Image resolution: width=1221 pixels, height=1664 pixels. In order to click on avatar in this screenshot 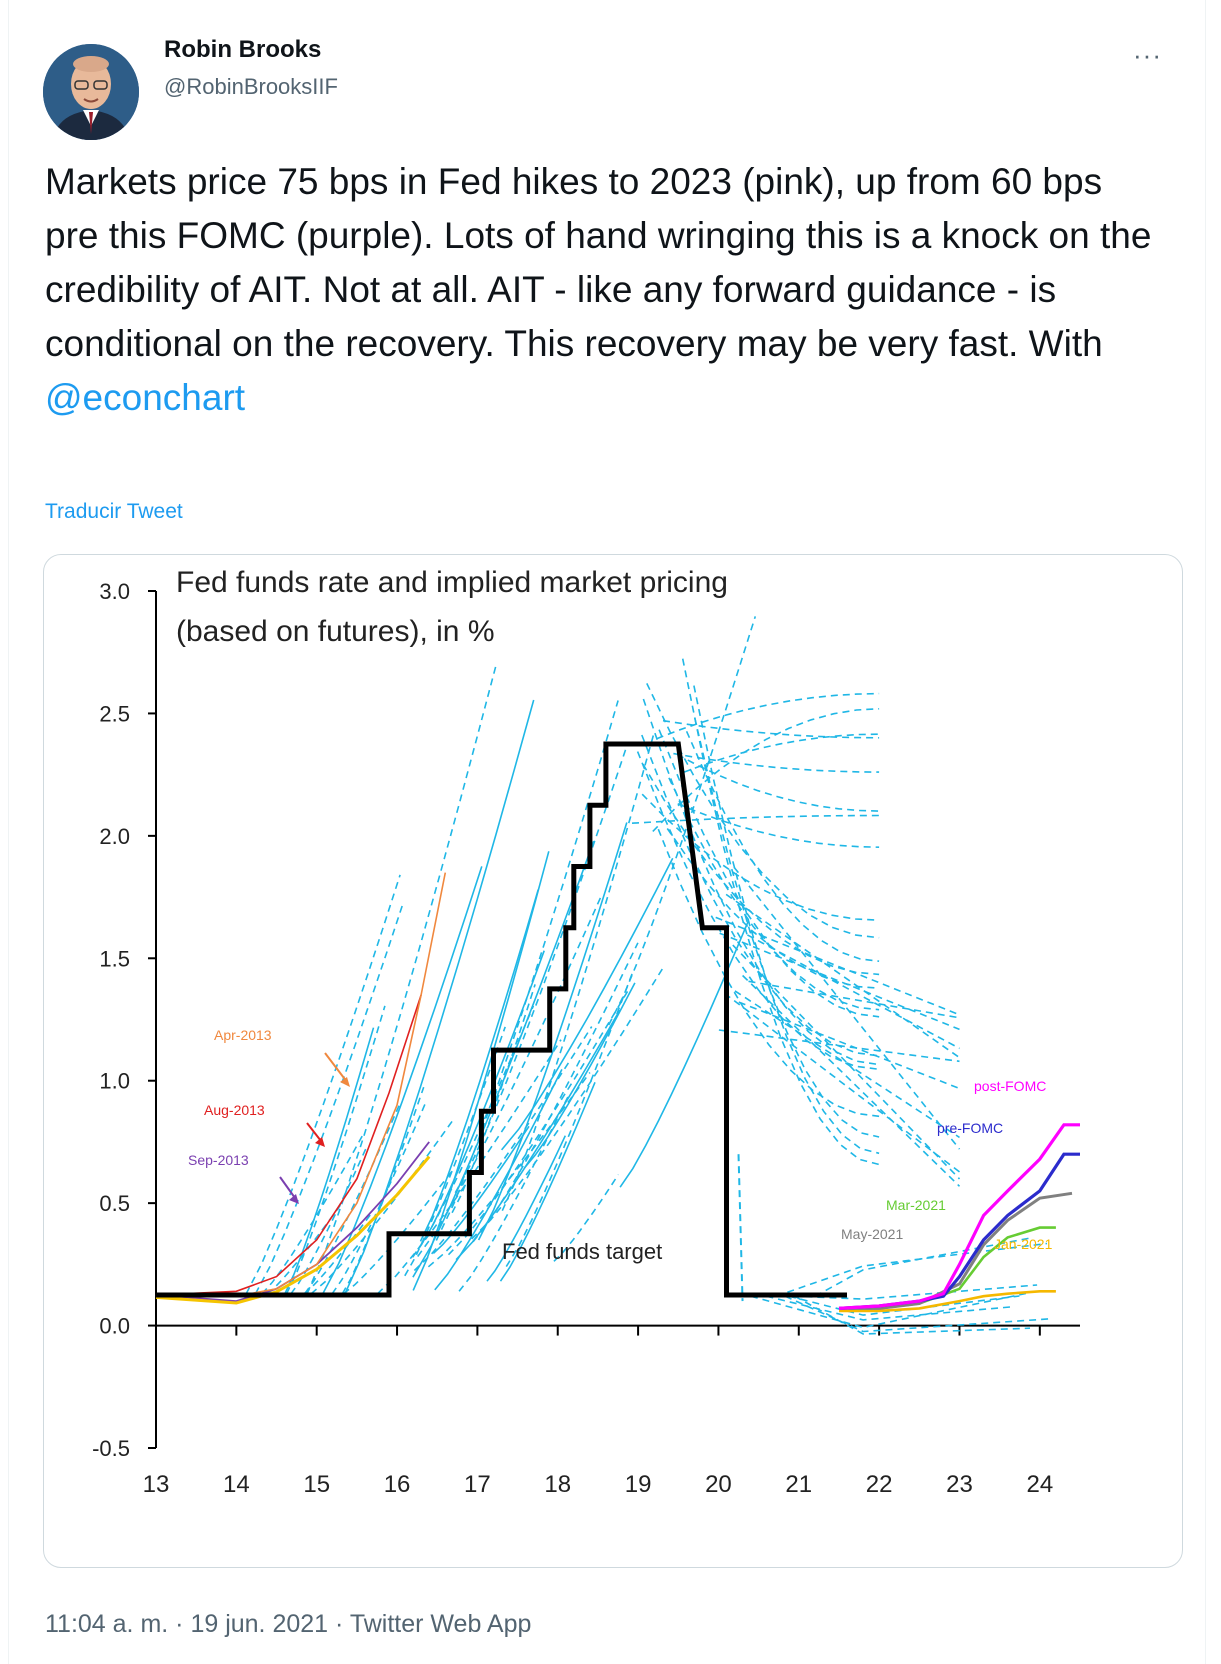, I will do `click(91, 92)`.